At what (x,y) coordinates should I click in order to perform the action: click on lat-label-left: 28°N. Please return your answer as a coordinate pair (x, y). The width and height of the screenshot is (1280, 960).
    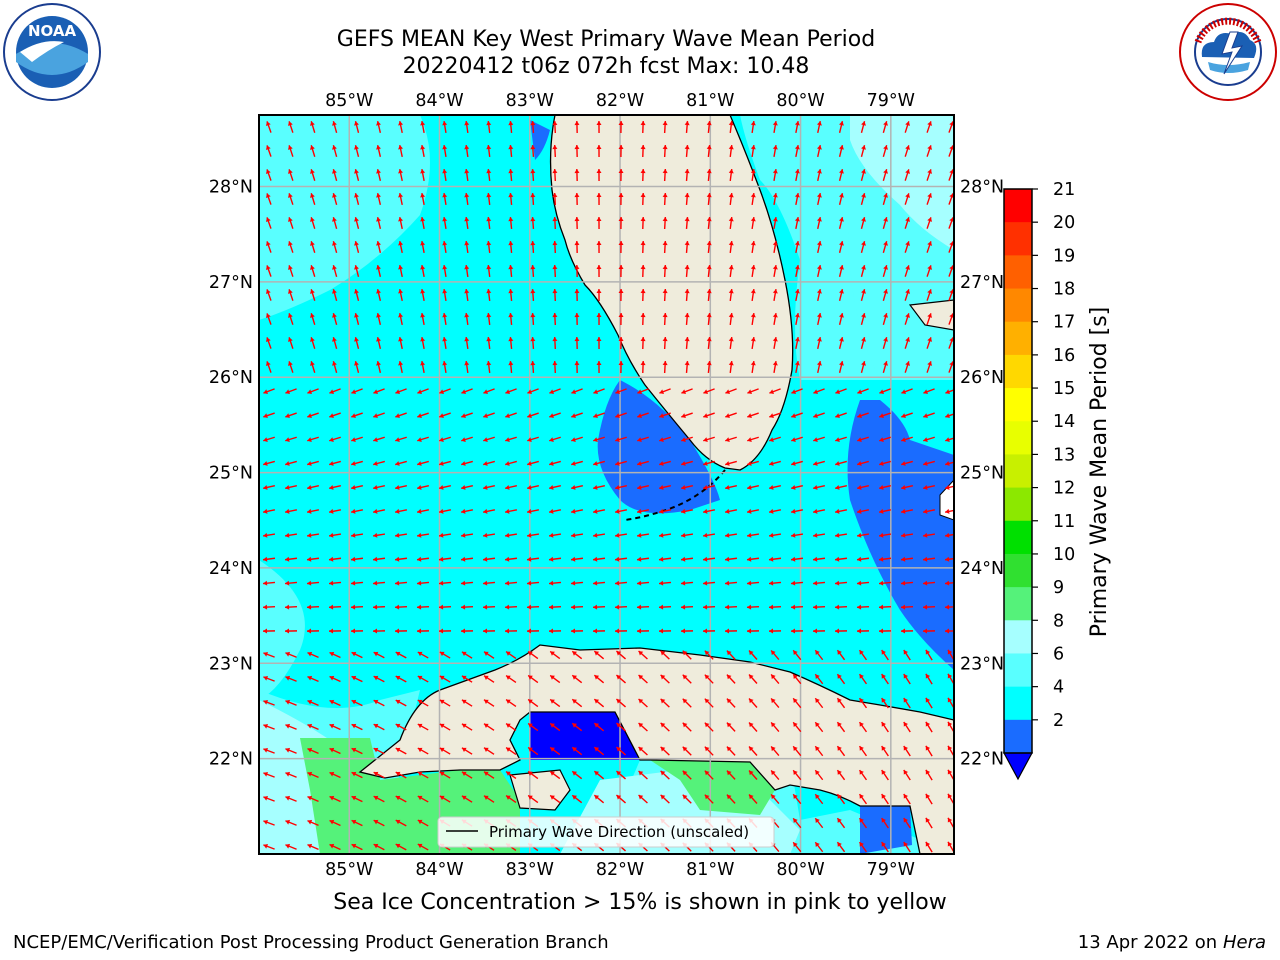
    Looking at the image, I should click on (231, 188).